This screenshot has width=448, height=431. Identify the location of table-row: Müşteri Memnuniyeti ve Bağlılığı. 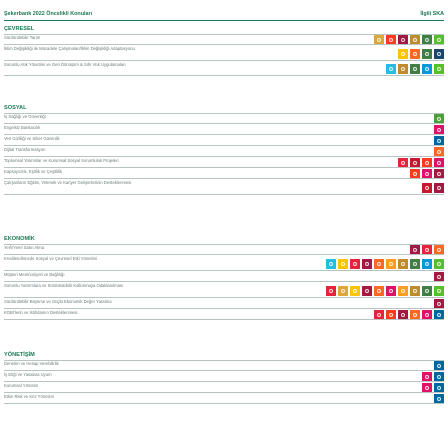
(224, 277).